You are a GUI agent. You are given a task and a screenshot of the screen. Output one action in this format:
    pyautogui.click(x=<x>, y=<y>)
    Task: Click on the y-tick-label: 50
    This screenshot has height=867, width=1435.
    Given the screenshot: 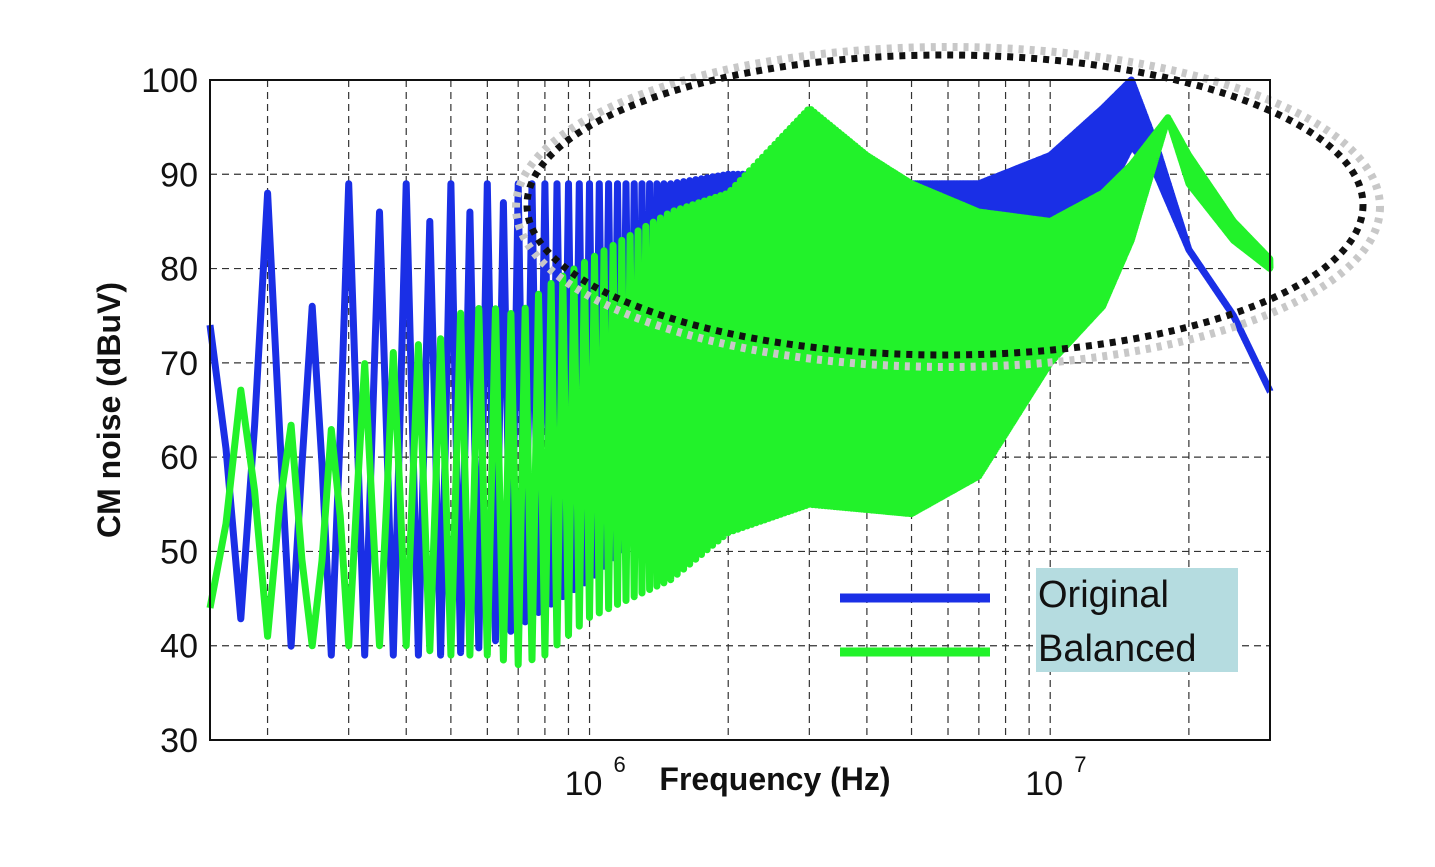 What is the action you would take?
    pyautogui.click(x=179, y=552)
    